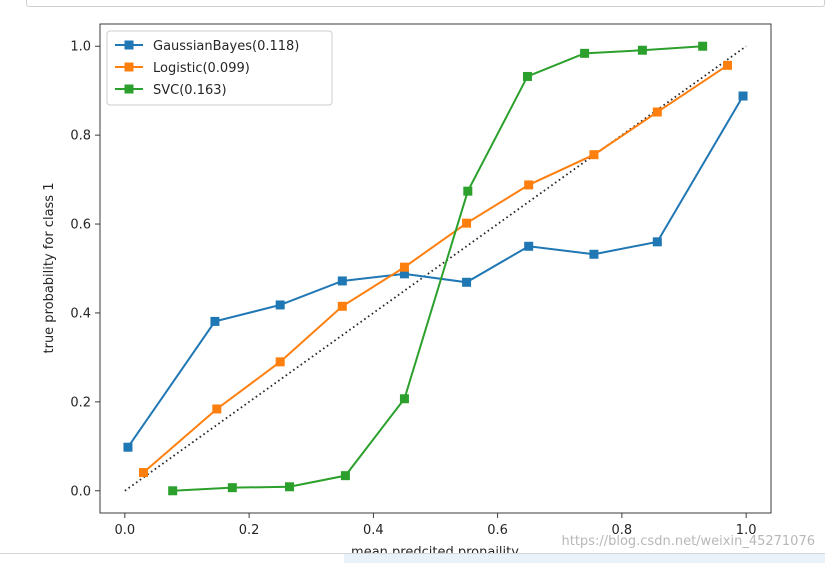 The height and width of the screenshot is (563, 825). What do you see at coordinates (190, 90) in the screenshot?
I see `legend-entry-label: SVC(0.163)` at bounding box center [190, 90].